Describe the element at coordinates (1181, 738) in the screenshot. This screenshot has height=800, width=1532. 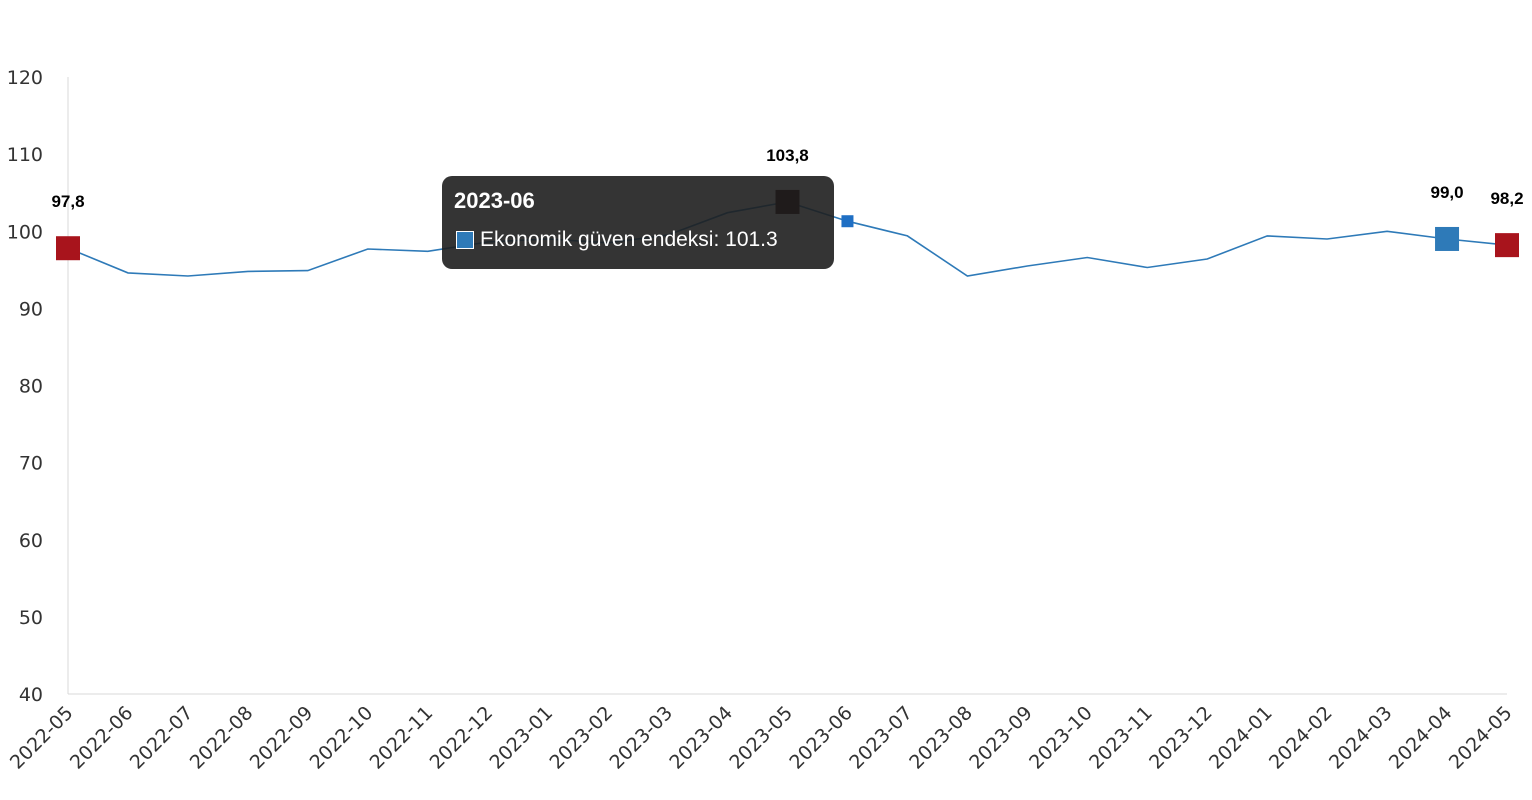
I see `x-tick-label: 2023-12` at that location.